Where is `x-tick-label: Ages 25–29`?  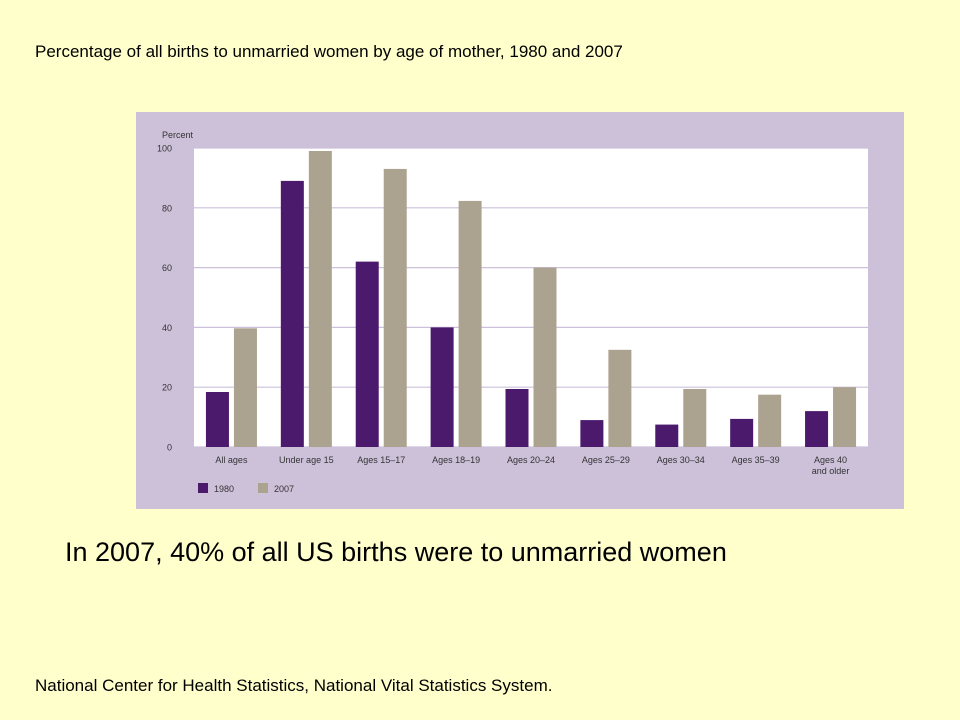
x-tick-label: Ages 25–29 is located at coordinates (606, 460).